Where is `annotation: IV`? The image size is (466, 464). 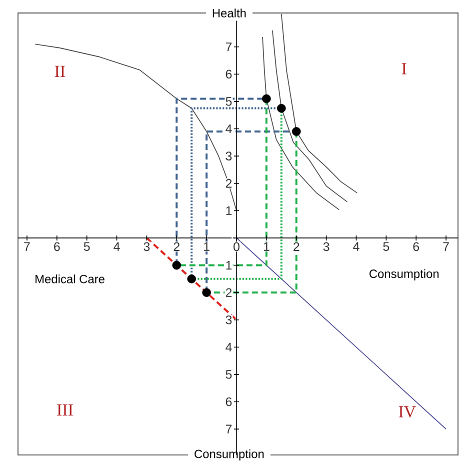 annotation: IV is located at coordinates (407, 412).